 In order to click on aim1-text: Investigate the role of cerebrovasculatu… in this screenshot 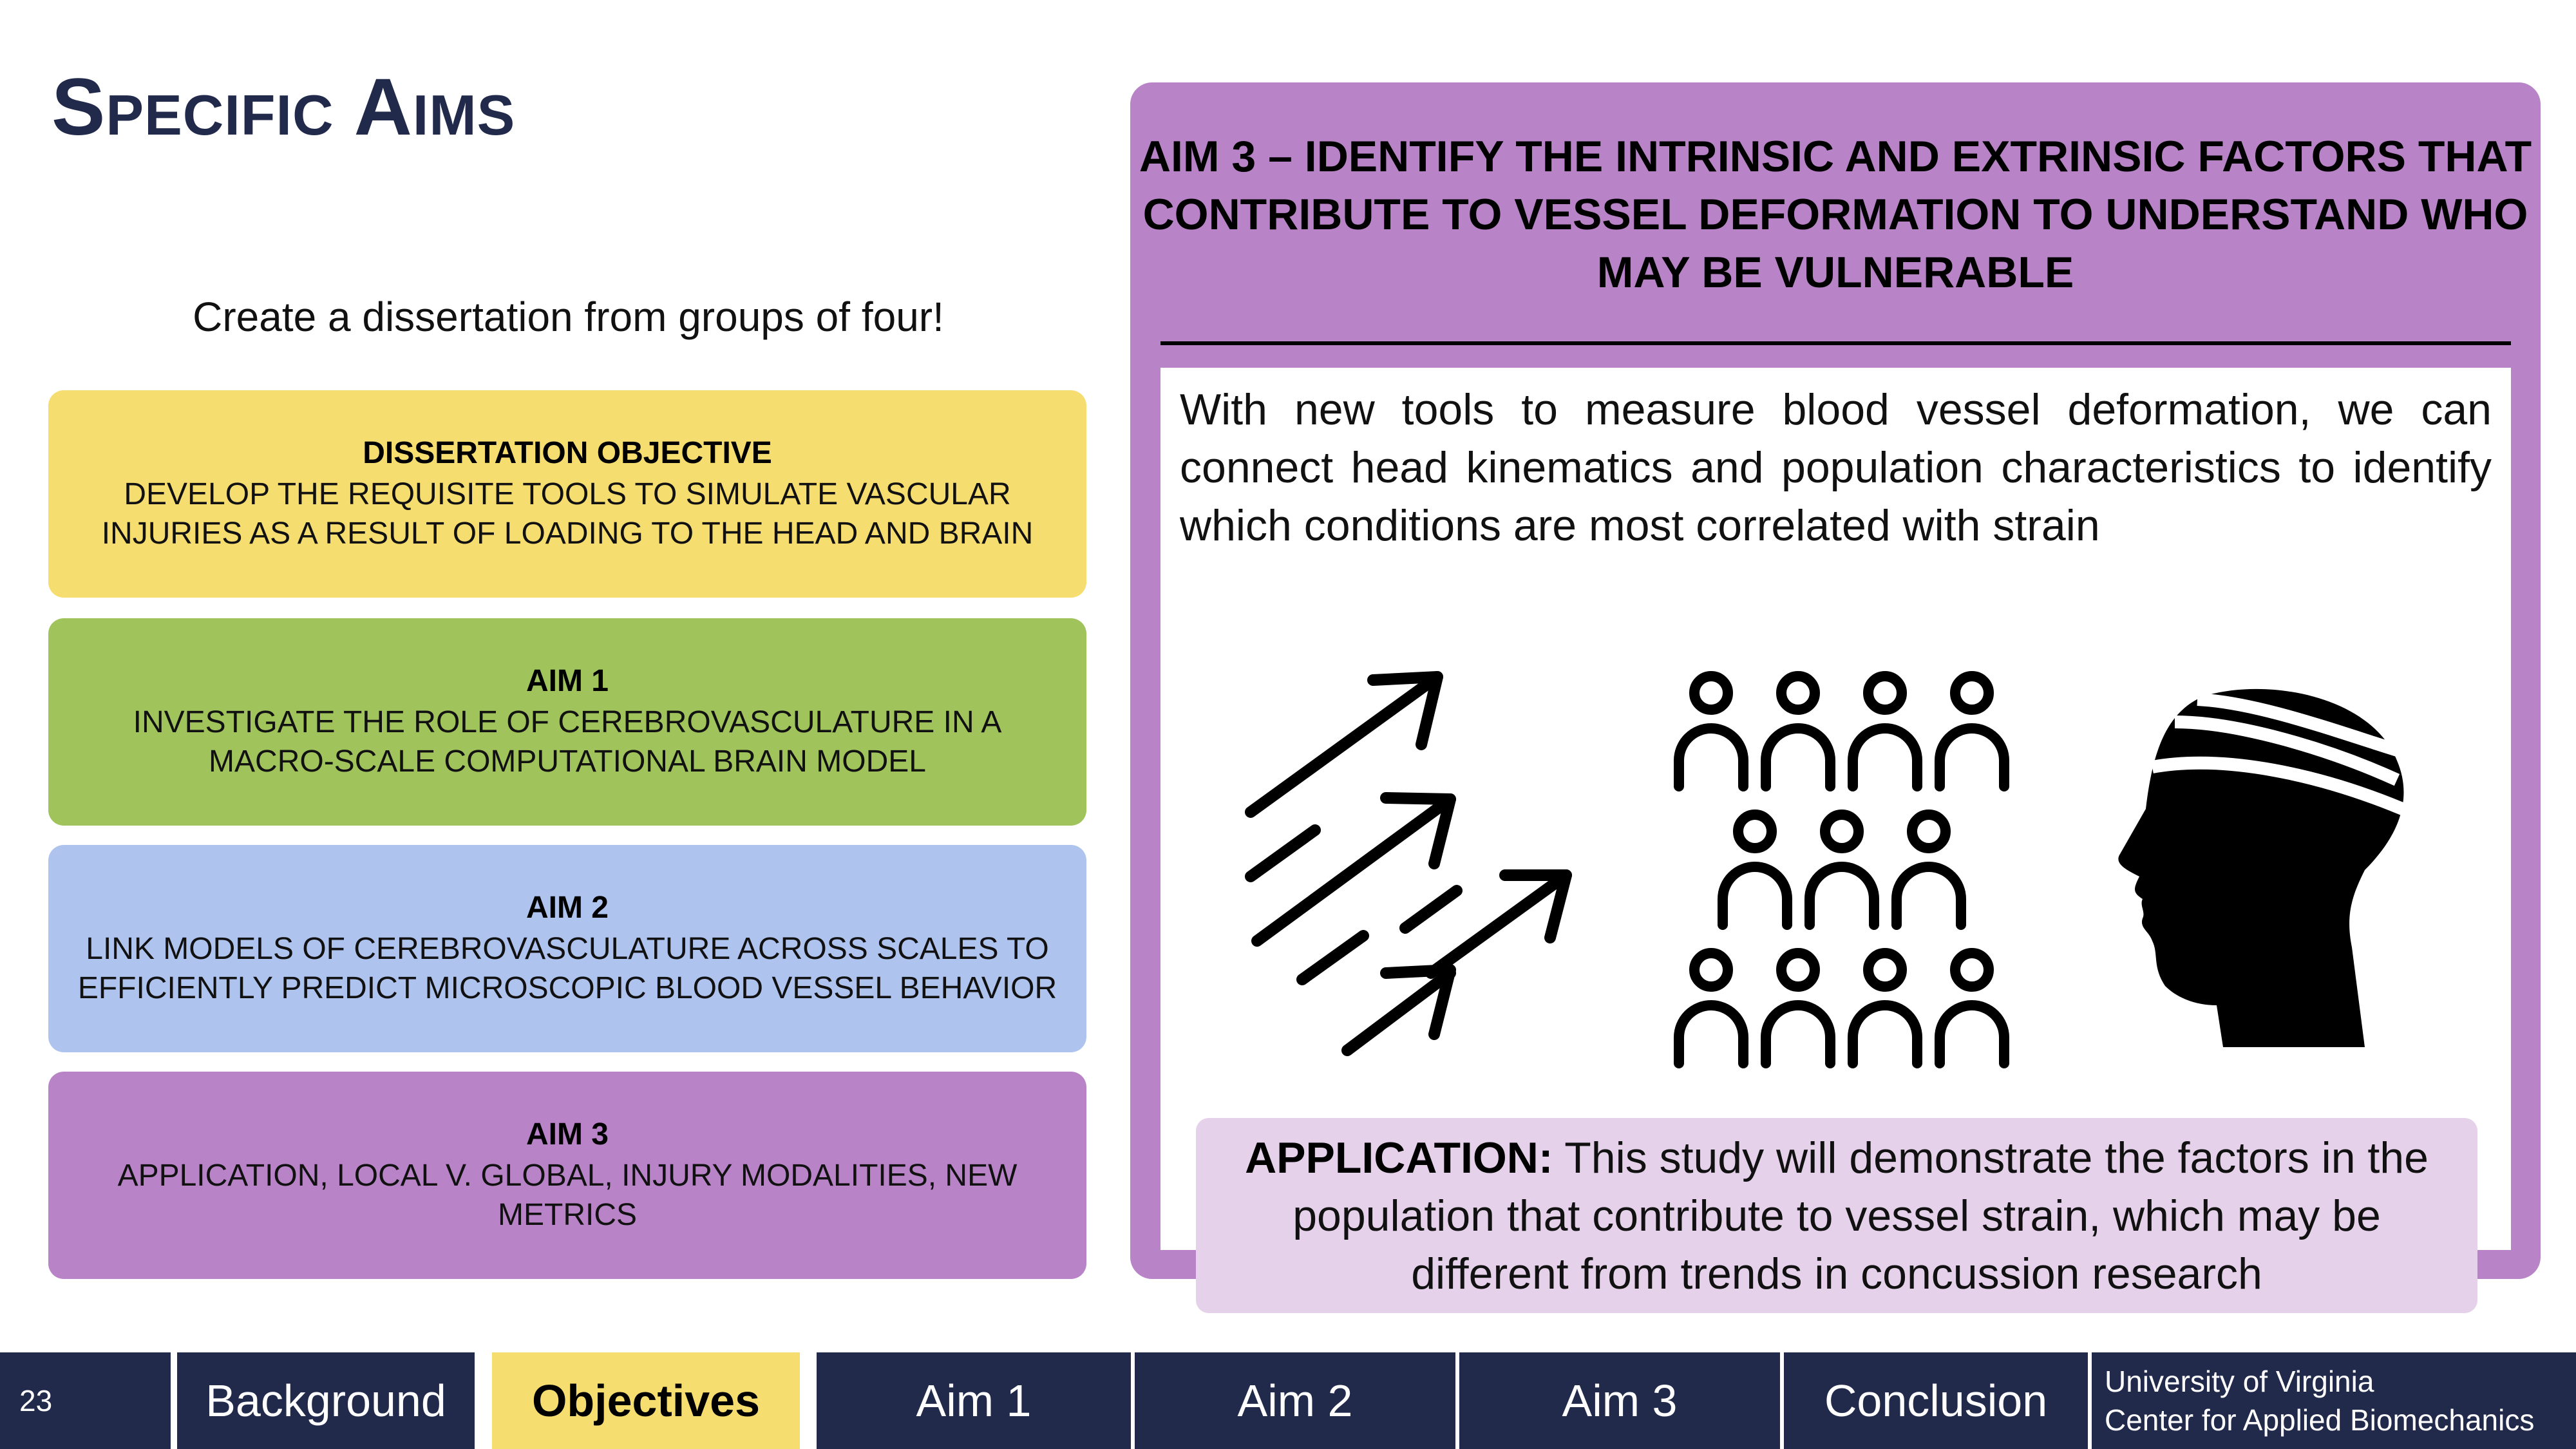, I will do `click(567, 742)`.